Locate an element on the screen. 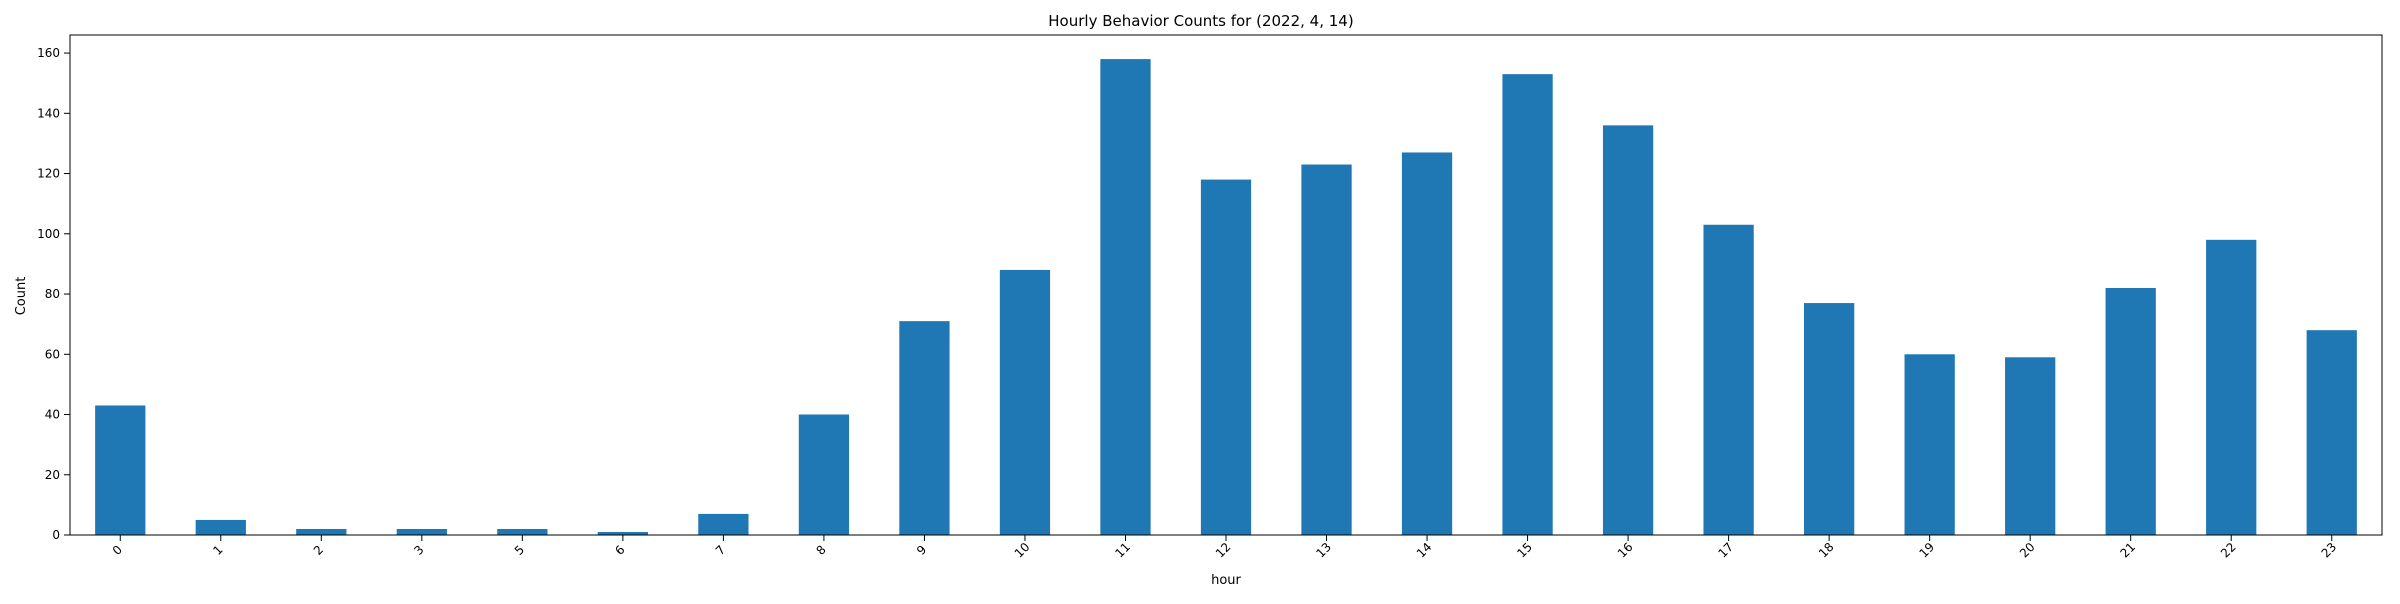 This screenshot has height=604, width=2400. x-tick-label: 10 is located at coordinates (1022, 550).